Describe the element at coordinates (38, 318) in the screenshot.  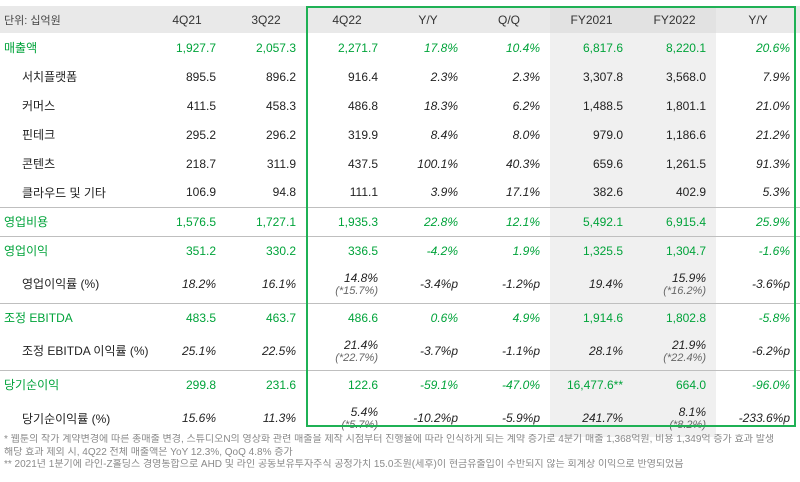
I see `row-label: 조정 EBITDA` at that location.